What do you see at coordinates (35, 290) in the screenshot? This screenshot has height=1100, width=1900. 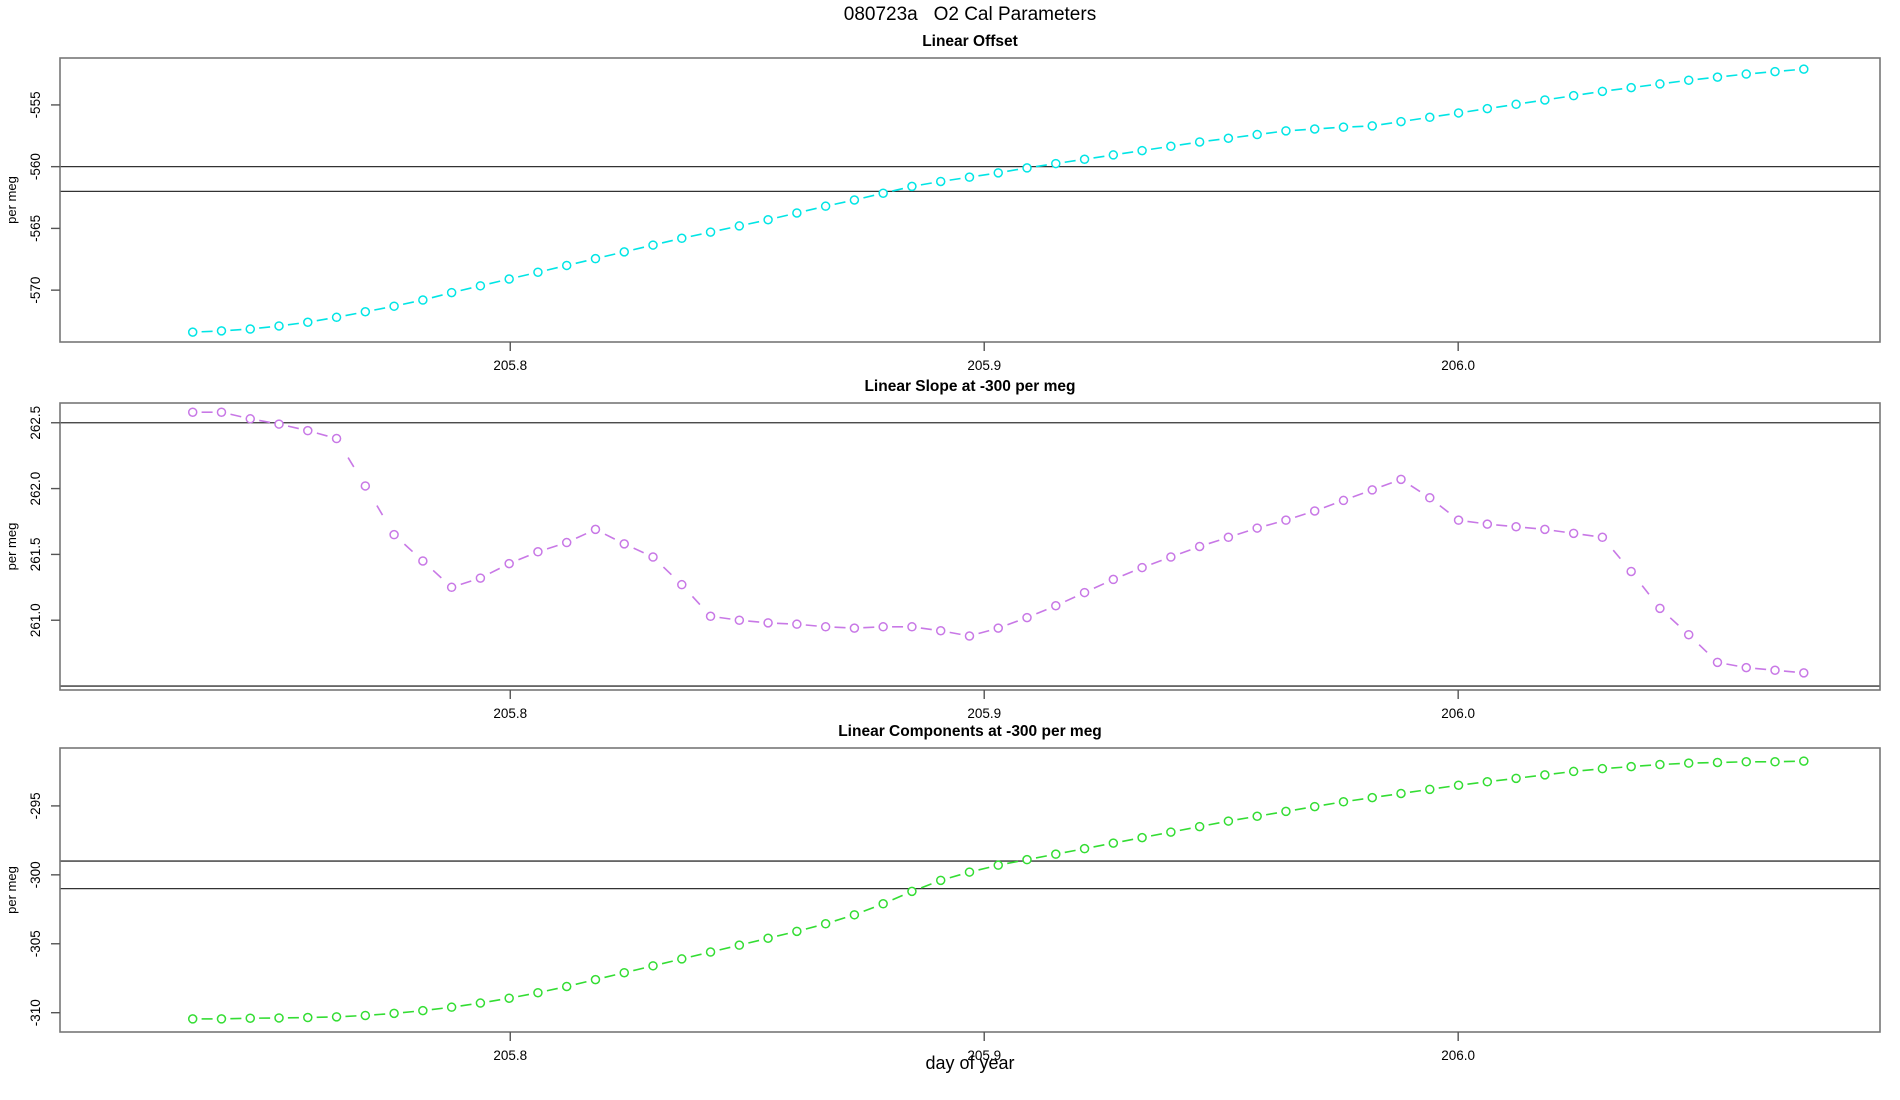 I see `y-tick-label: -570` at bounding box center [35, 290].